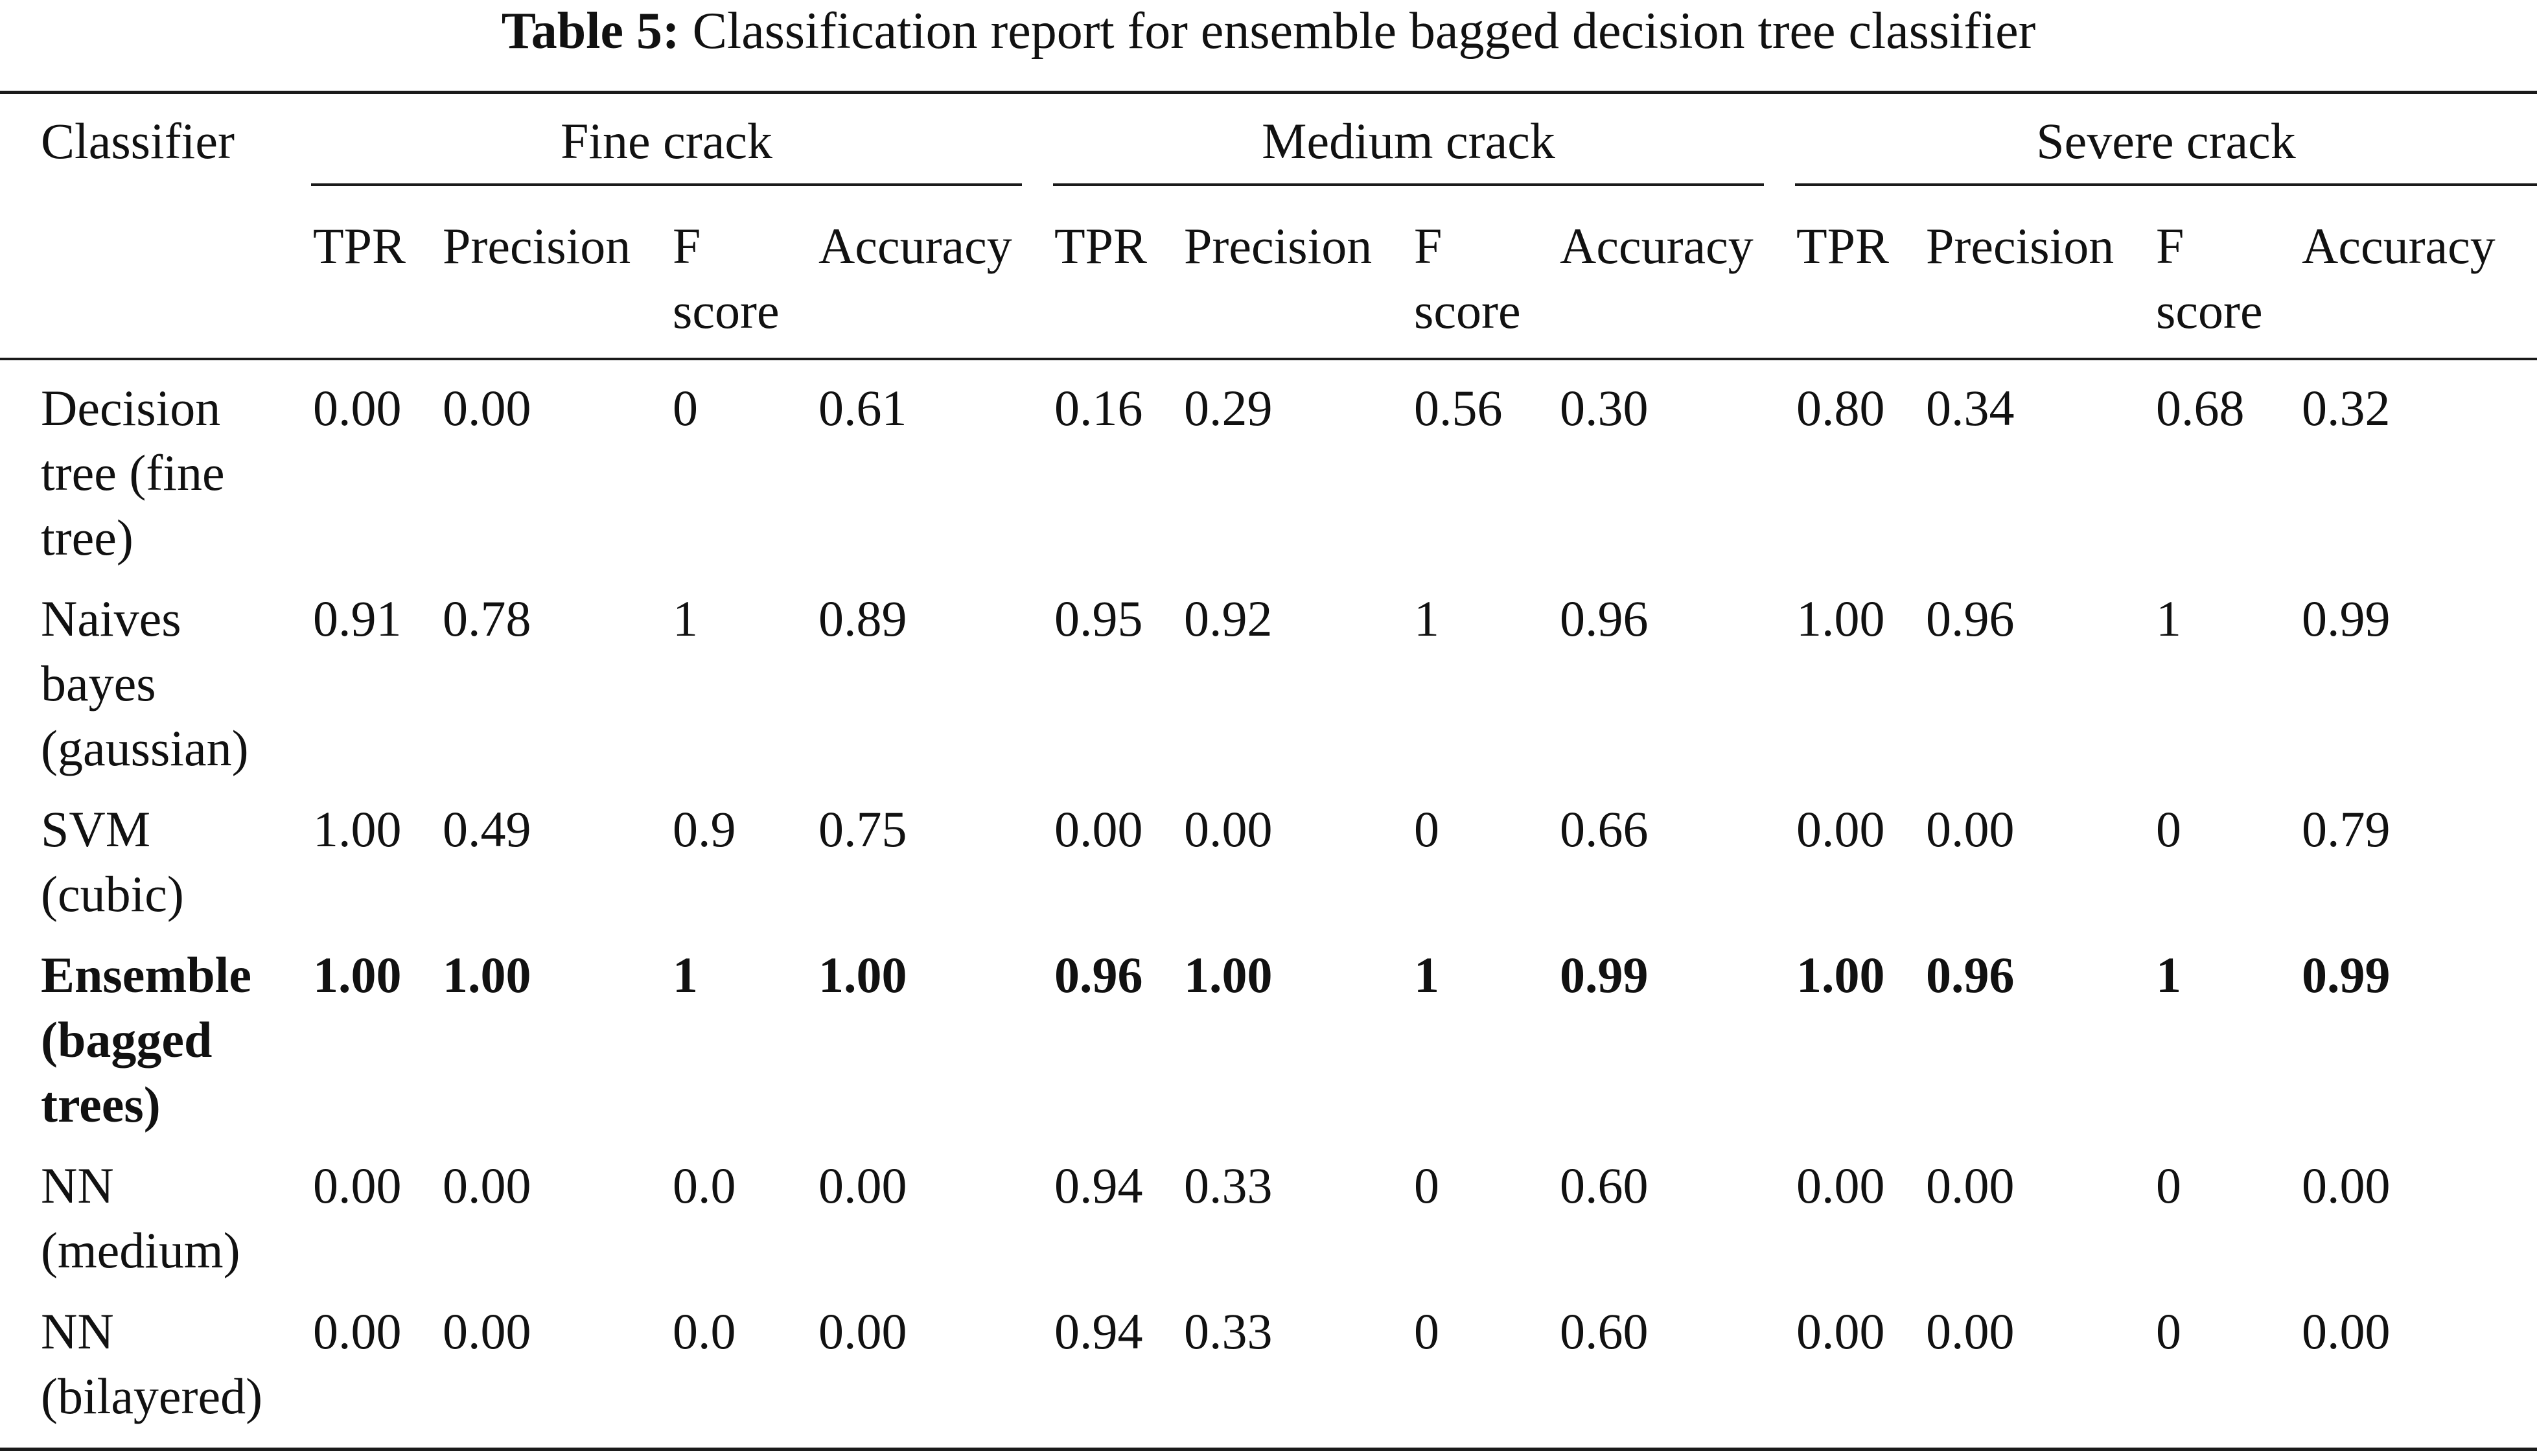  I want to click on group-title-fine: Fine crack, so click(666, 141).